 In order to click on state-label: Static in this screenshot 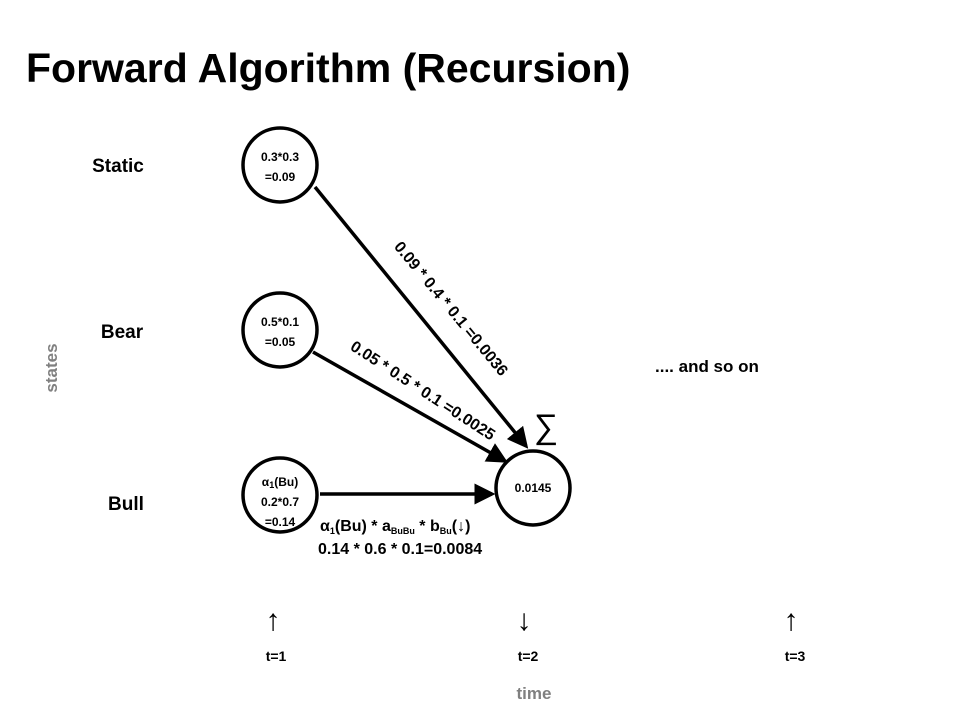, I will do `click(118, 166)`.